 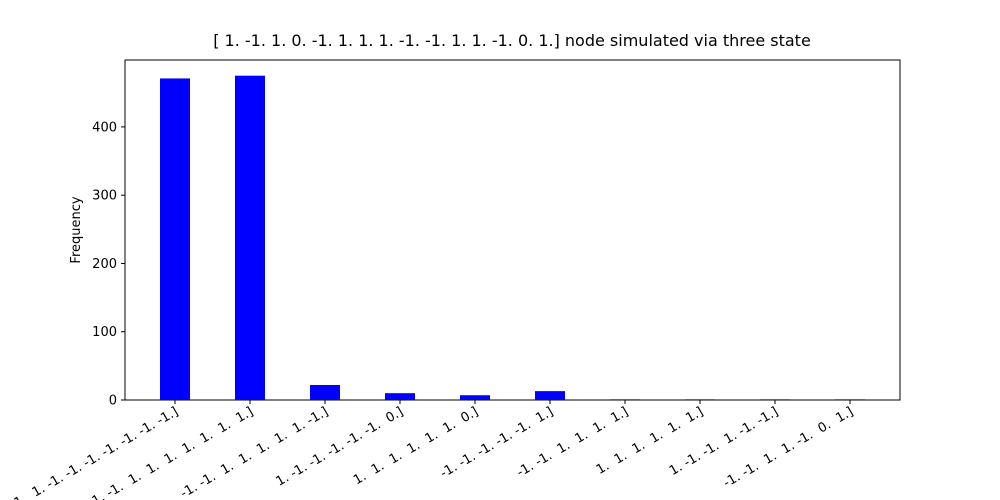 What do you see at coordinates (340, 446) in the screenshot?
I see `x-tick-label: 1. -1. -1. -1. -1. -1. 0.]` at bounding box center [340, 446].